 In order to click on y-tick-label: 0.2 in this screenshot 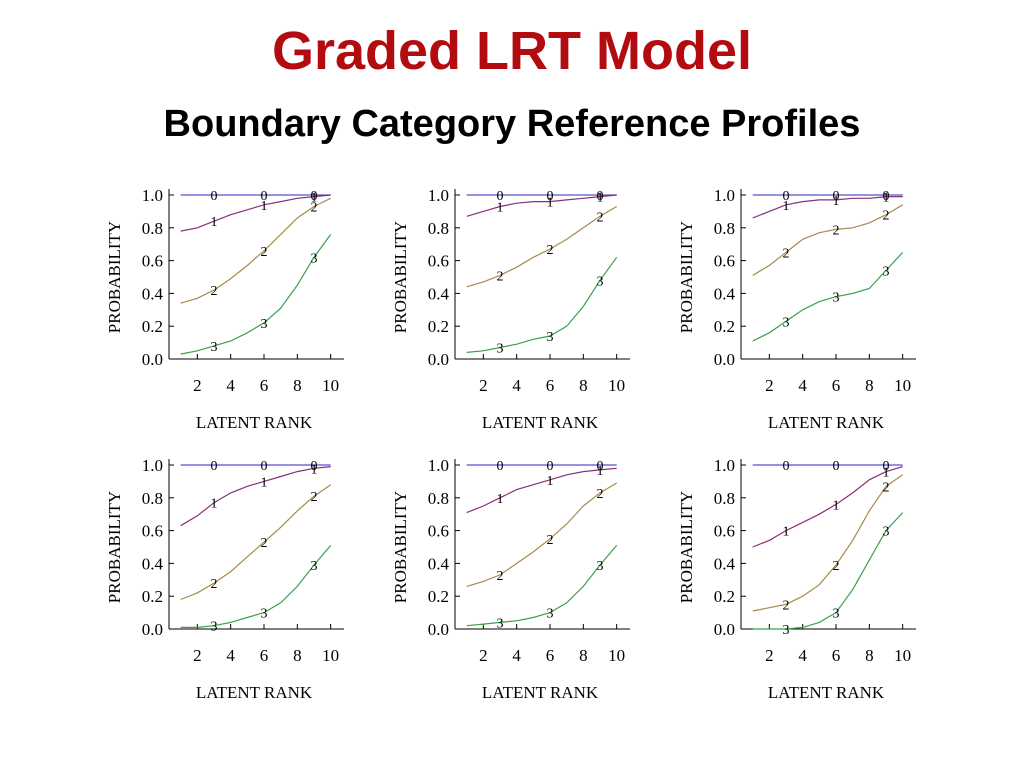, I will do `click(438, 326)`.